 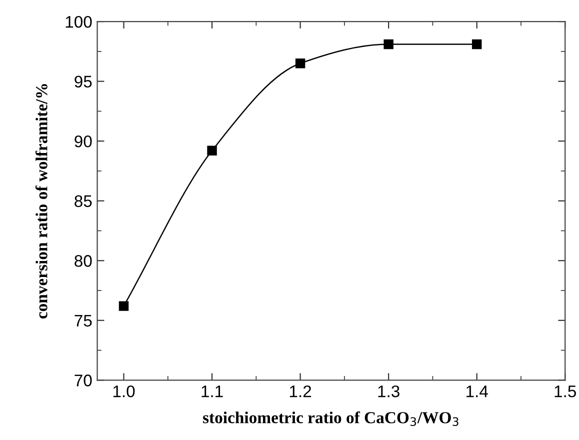 What do you see at coordinates (83, 201) in the screenshot?
I see `y-tick-label: 85` at bounding box center [83, 201].